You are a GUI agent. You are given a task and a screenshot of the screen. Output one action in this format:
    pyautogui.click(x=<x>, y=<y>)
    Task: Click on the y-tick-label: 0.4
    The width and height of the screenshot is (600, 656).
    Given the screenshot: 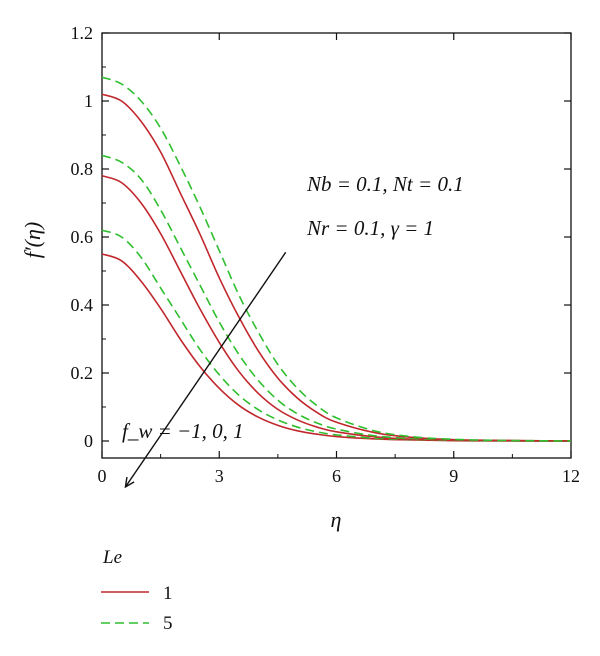 What is the action you would take?
    pyautogui.click(x=82, y=305)
    